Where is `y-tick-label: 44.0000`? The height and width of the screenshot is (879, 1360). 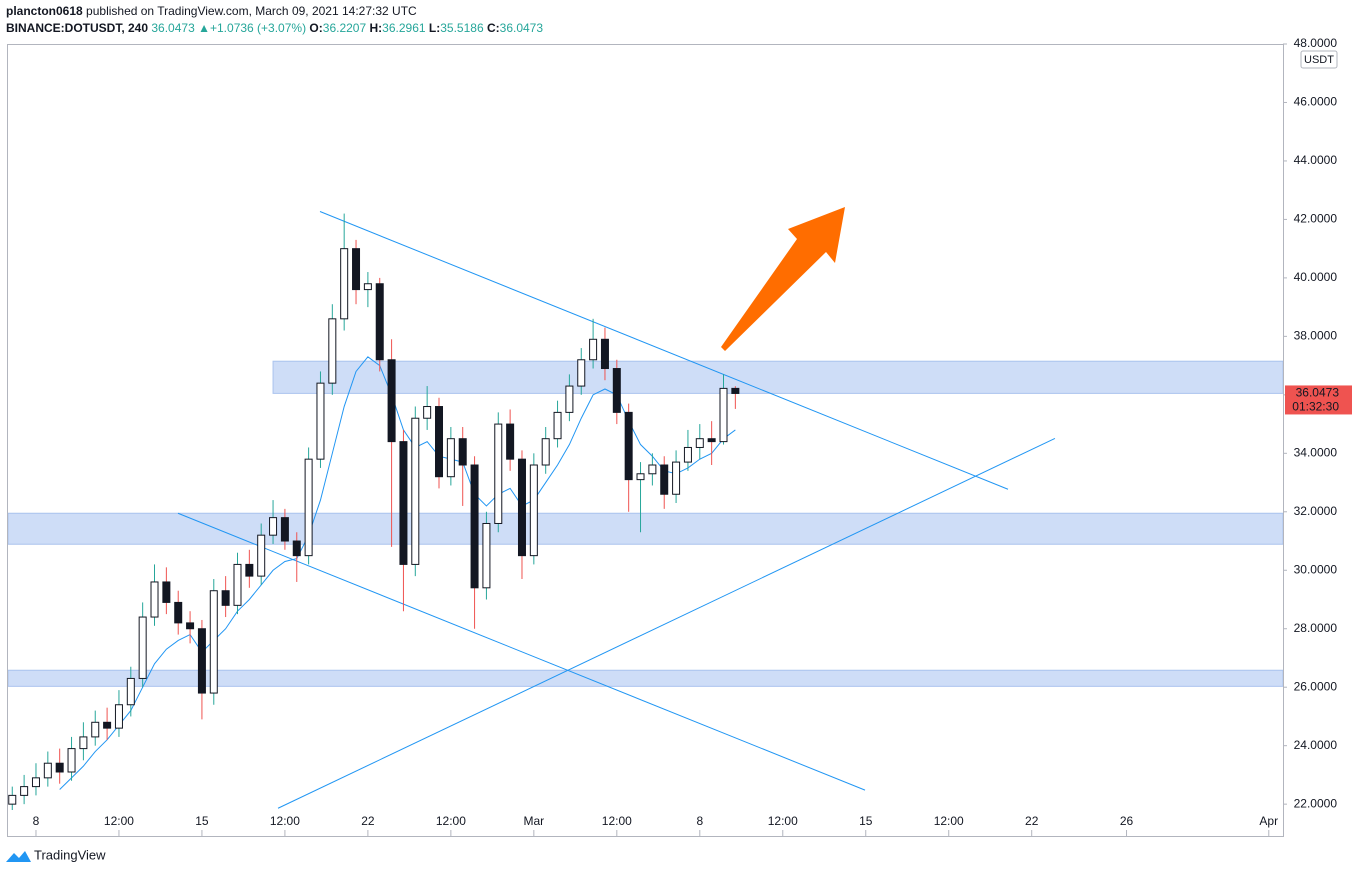
y-tick-label: 44.0000 is located at coordinates (1316, 160).